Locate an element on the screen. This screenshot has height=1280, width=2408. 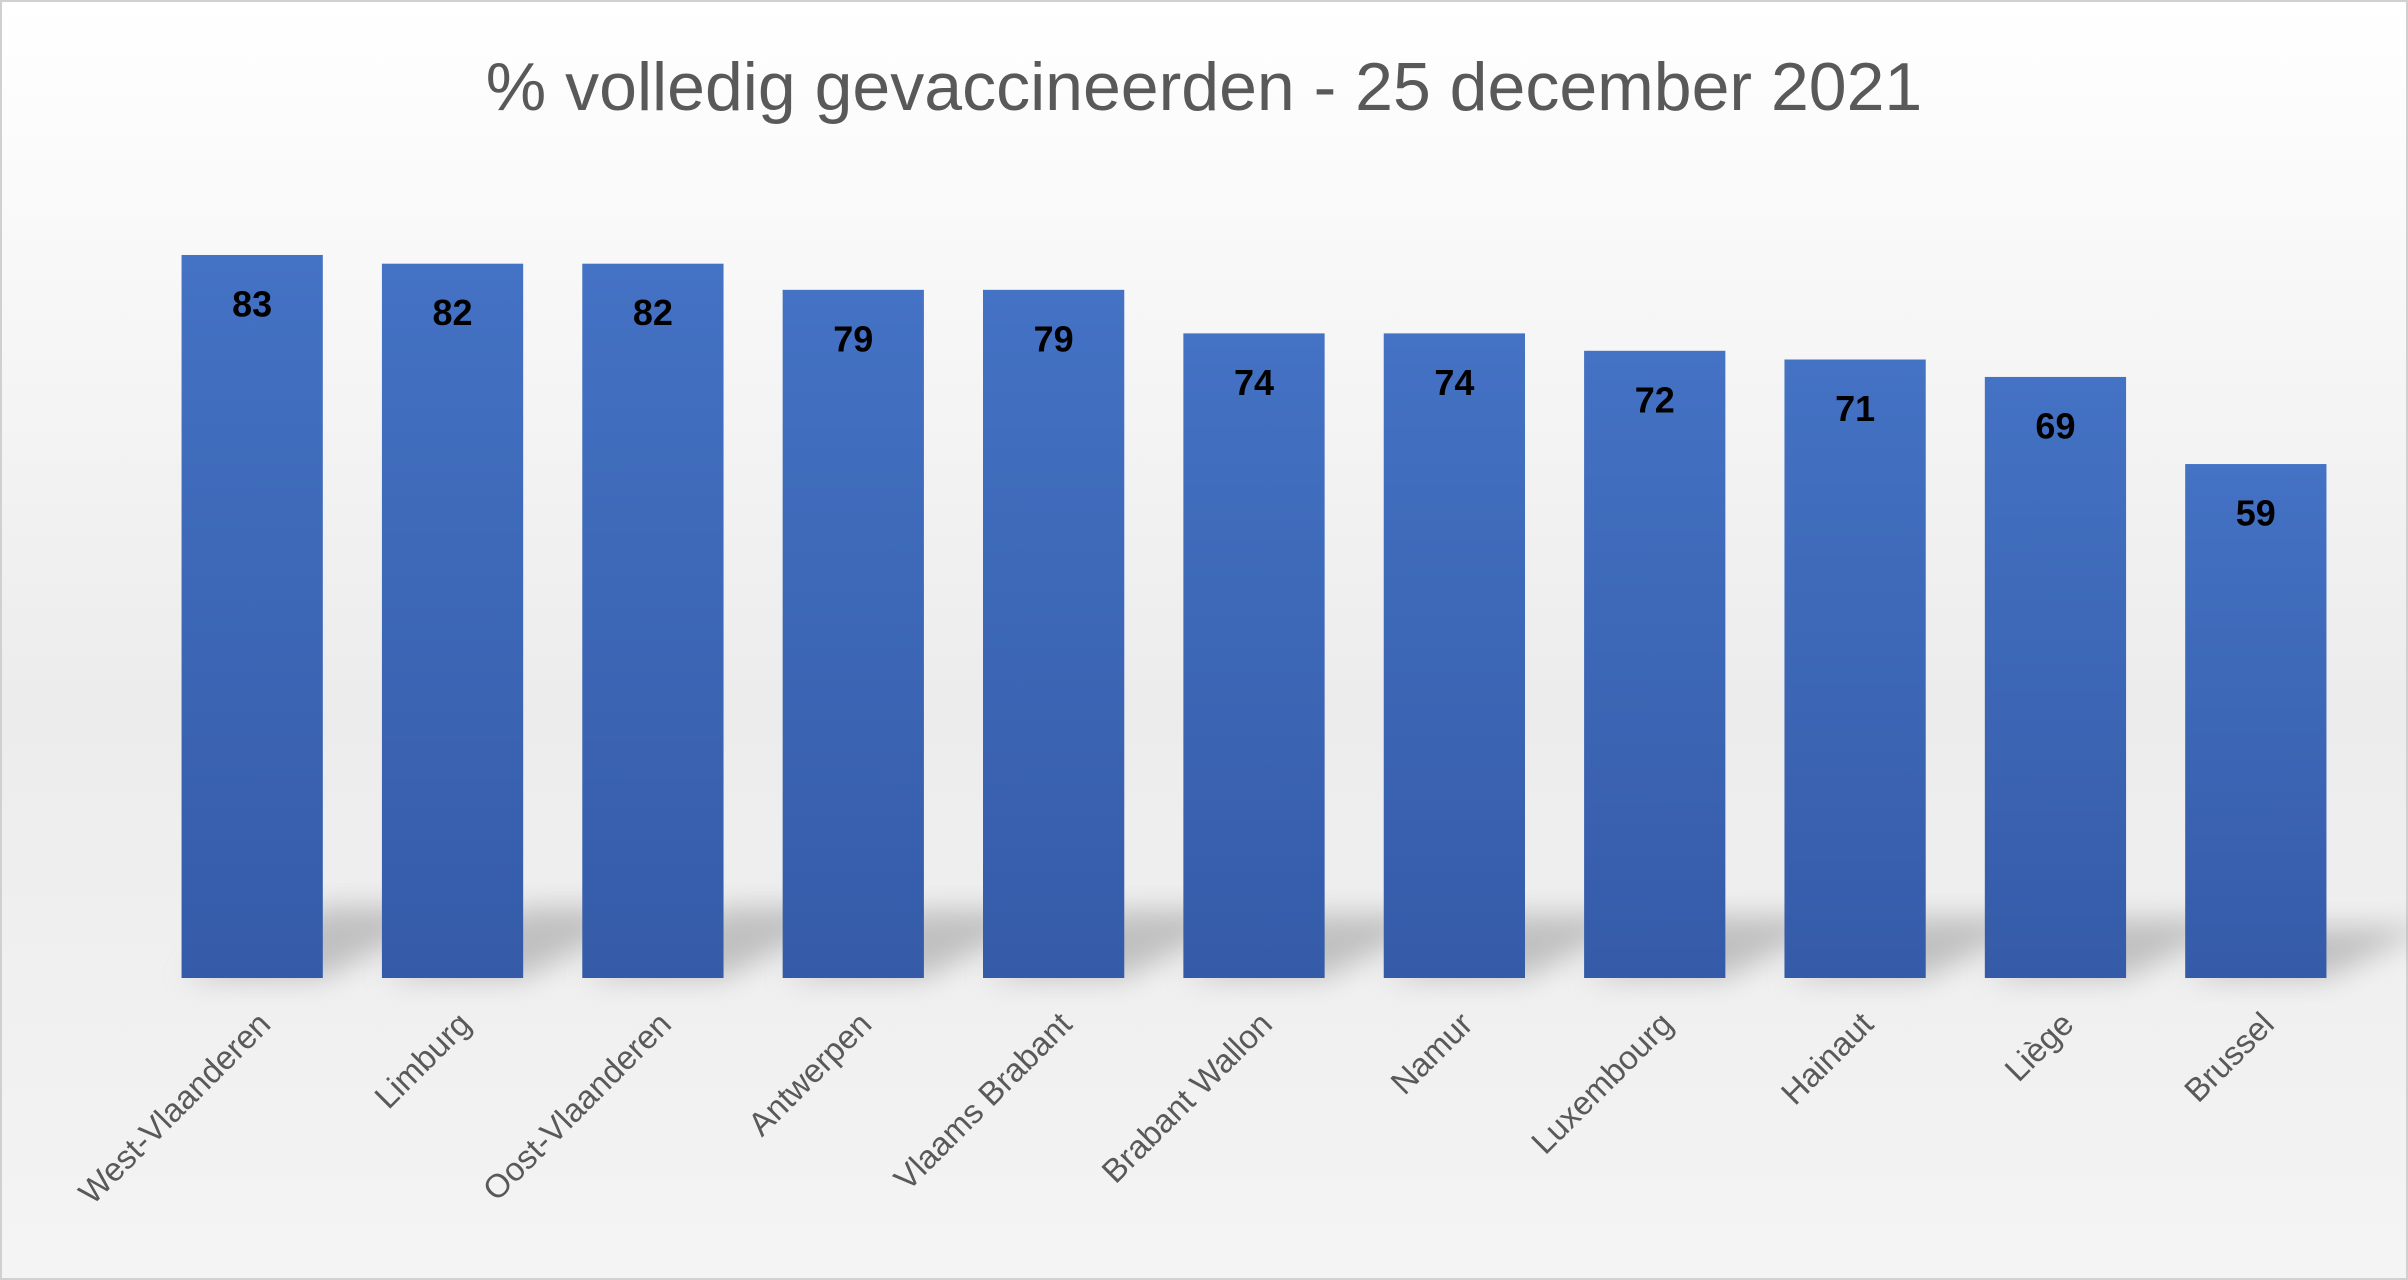
value-label: 72 is located at coordinates (1655, 399).